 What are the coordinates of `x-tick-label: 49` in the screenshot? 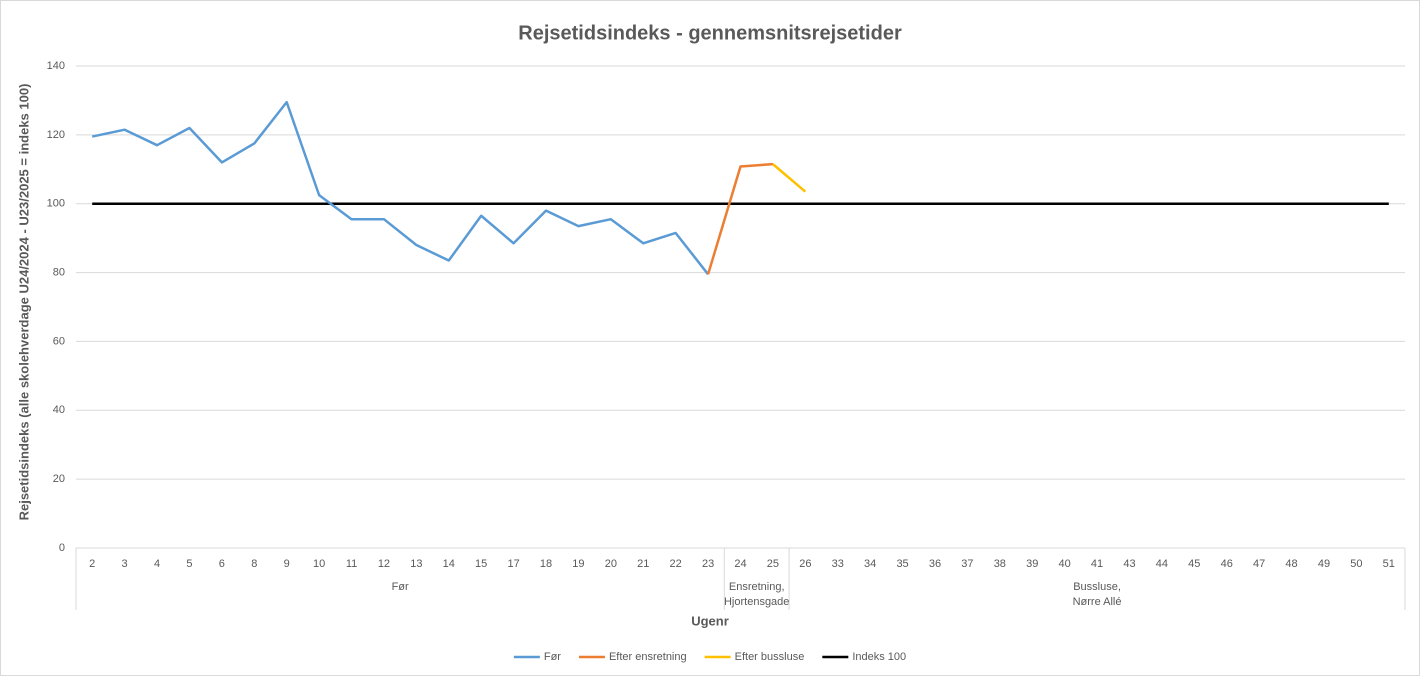 It's located at (1324, 564).